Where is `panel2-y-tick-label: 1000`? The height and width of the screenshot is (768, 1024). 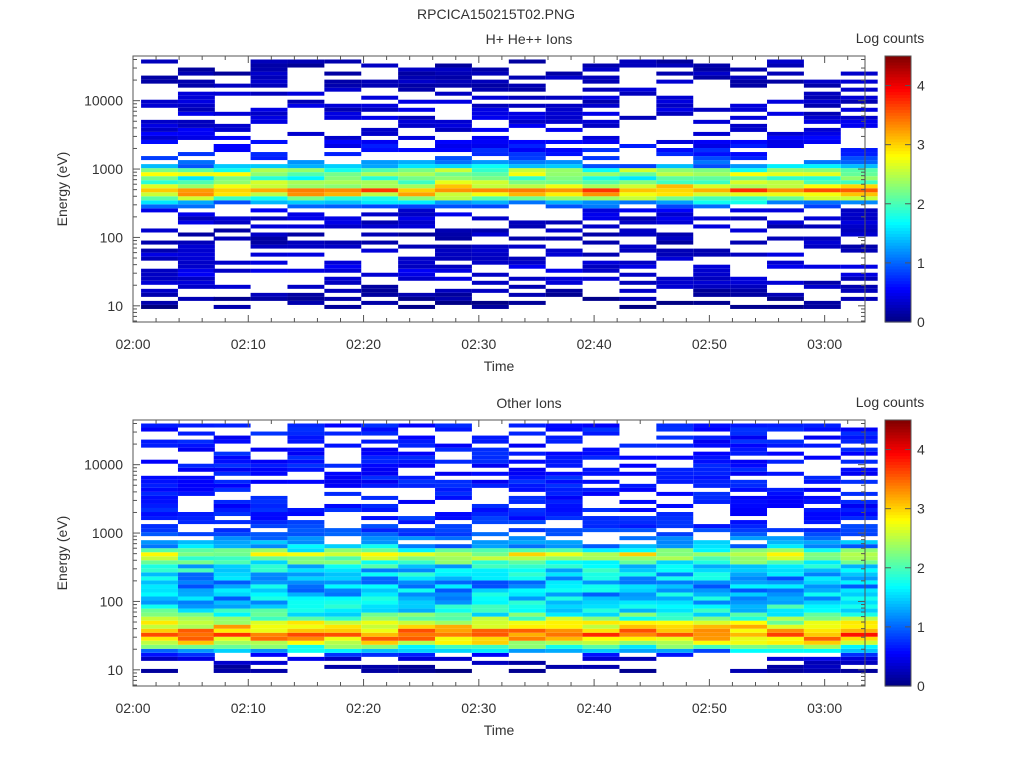 panel2-y-tick-label: 1000 is located at coordinates (107, 533).